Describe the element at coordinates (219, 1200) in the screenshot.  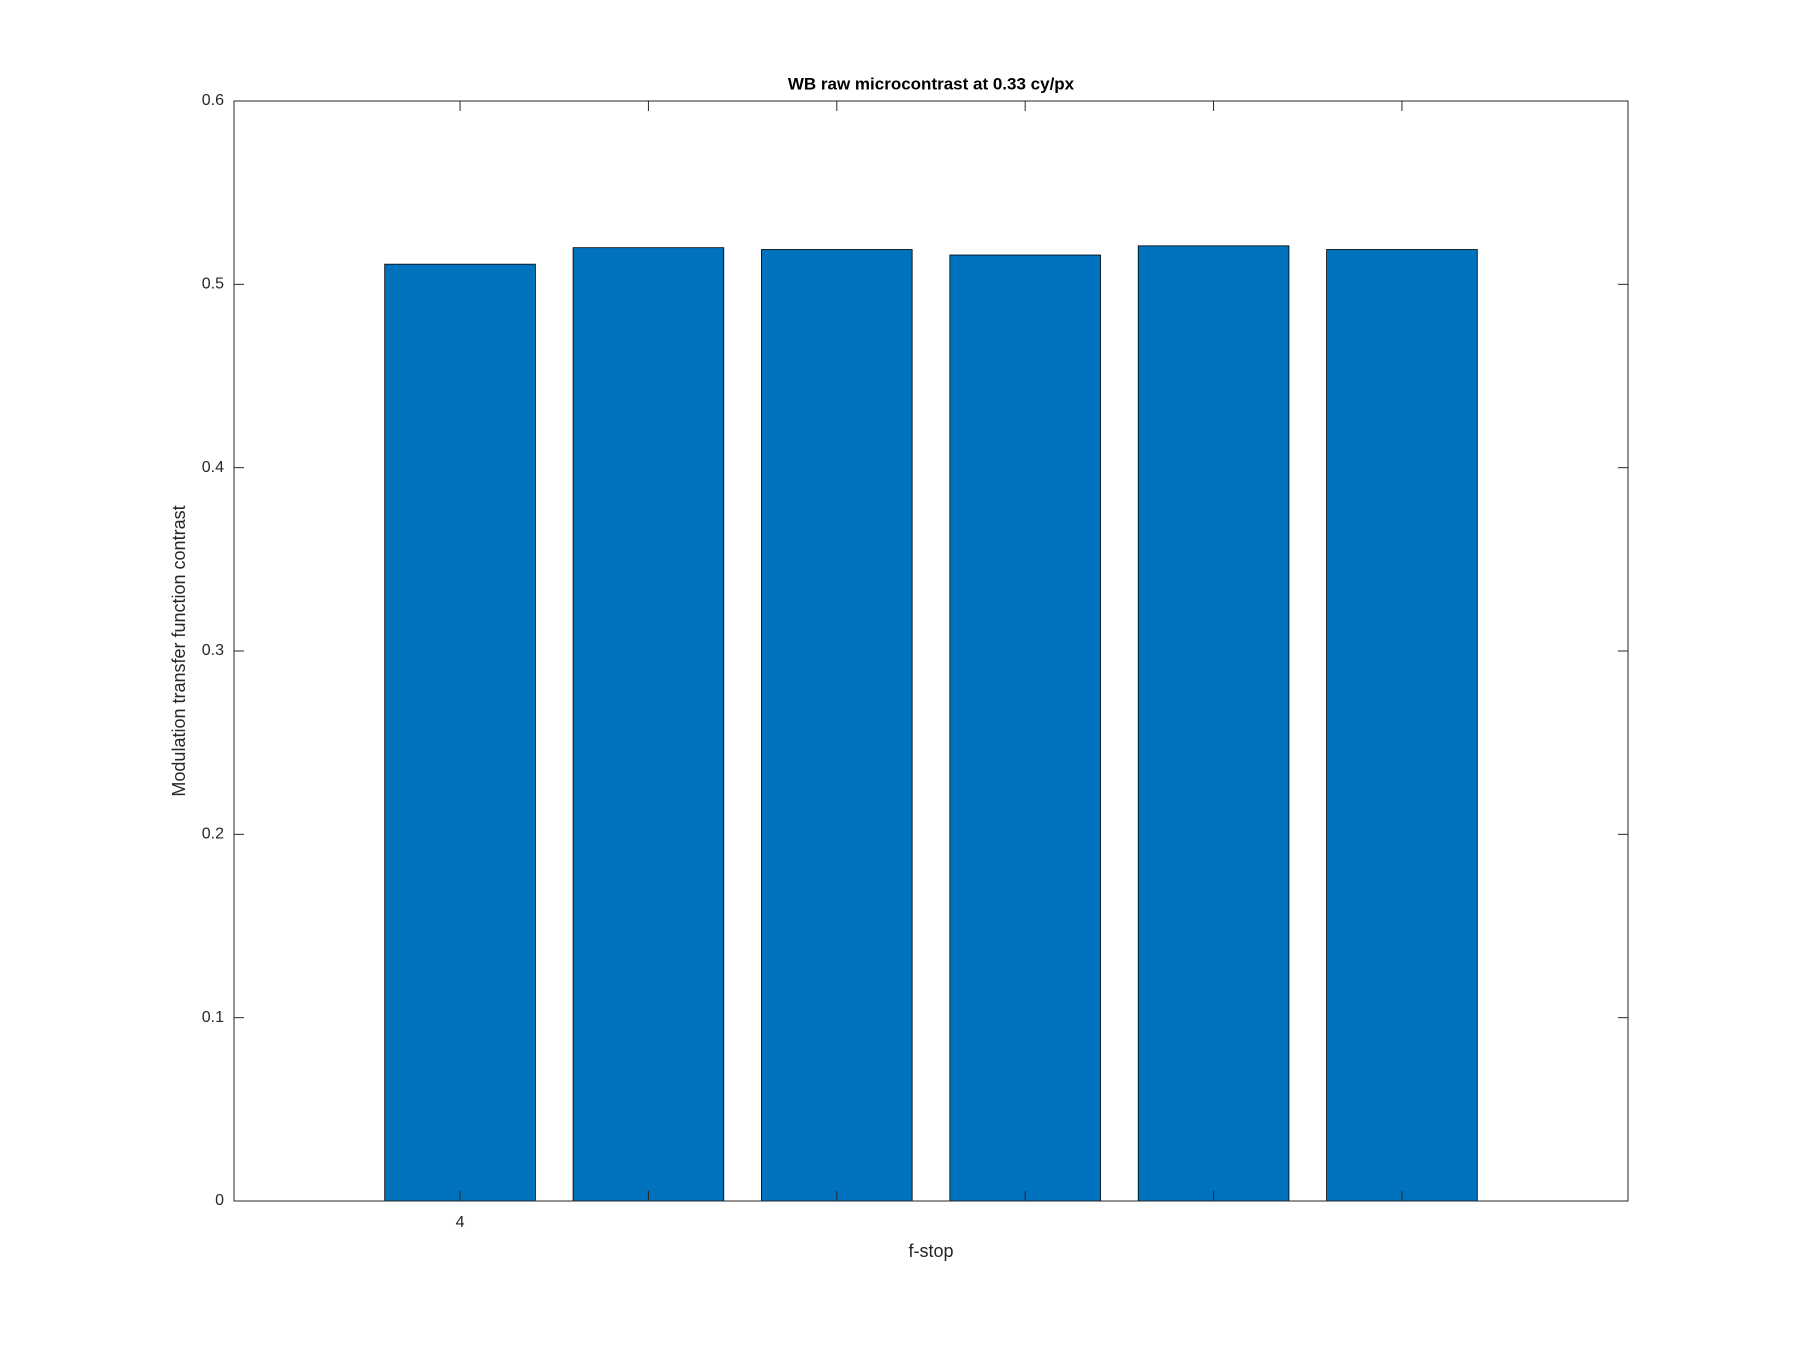
I see `y-tick-label: 0` at that location.